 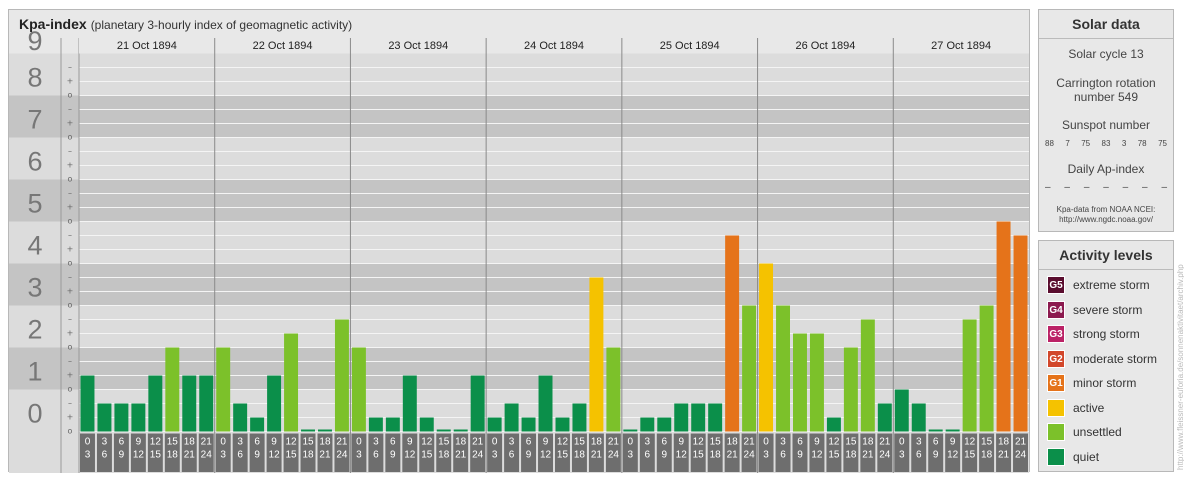 I want to click on activity-level-label: strong storm, so click(x=1106, y=334).